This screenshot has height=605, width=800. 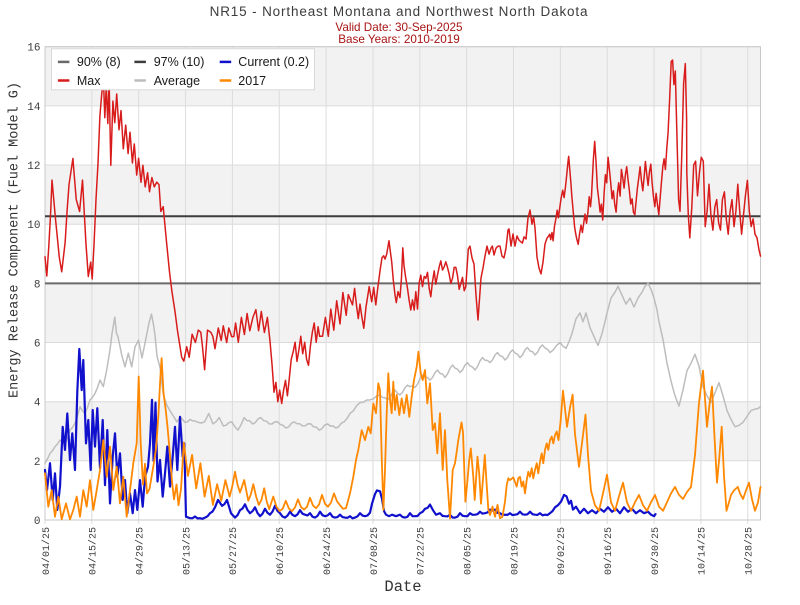 What do you see at coordinates (99, 62) in the screenshot?
I see `svg-text: 90% (8)` at bounding box center [99, 62].